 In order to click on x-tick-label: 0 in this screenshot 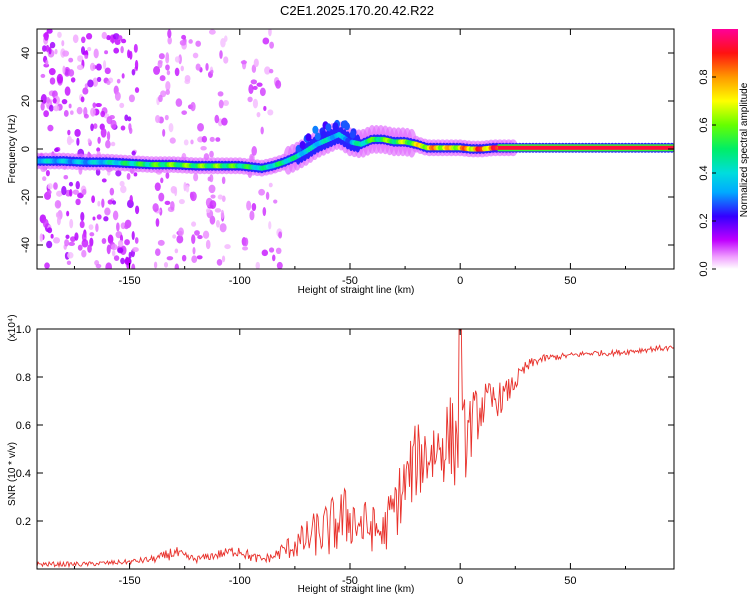, I will do `click(460, 581)`.